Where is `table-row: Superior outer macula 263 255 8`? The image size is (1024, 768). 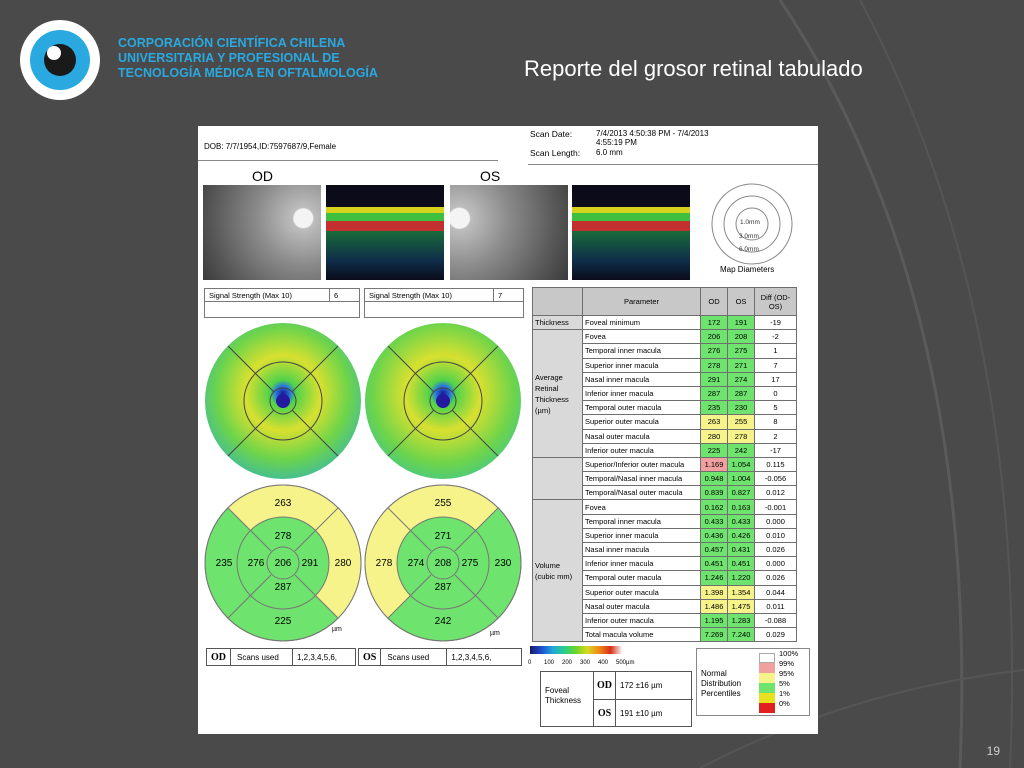
table-row: Superior outer macula 263 255 8 is located at coordinates (665, 422).